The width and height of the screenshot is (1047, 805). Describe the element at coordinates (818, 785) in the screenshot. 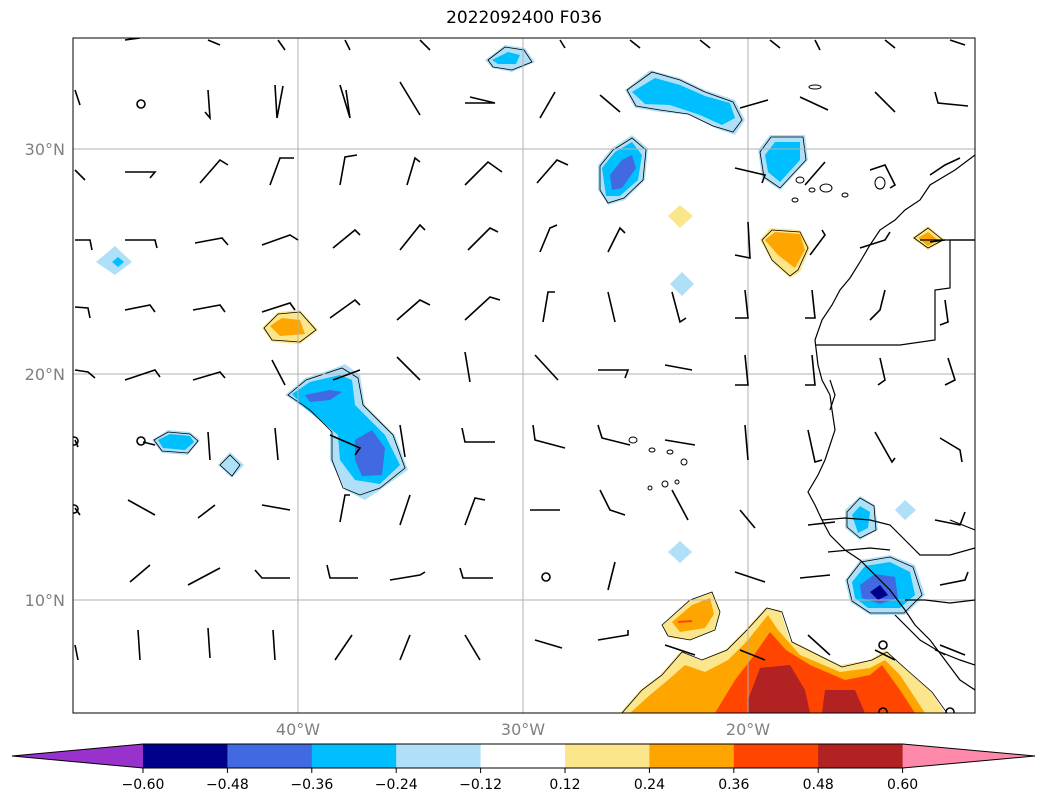

I see `colorbar-tick-label: 0.48` at that location.